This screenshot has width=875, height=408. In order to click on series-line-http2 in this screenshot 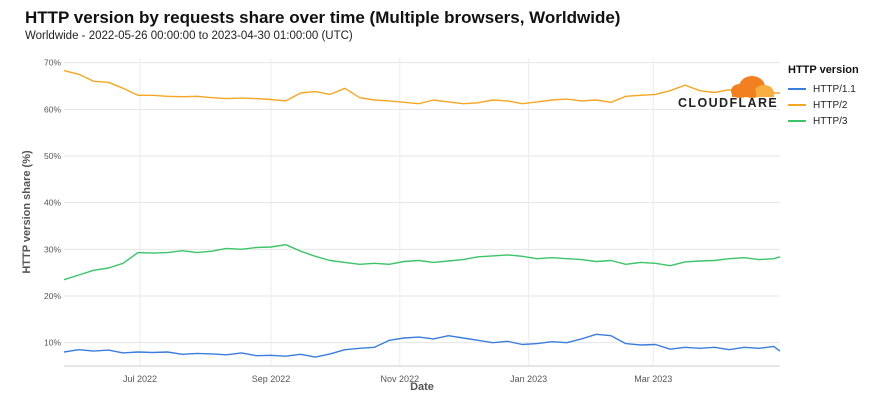, I will do `click(421, 87)`.